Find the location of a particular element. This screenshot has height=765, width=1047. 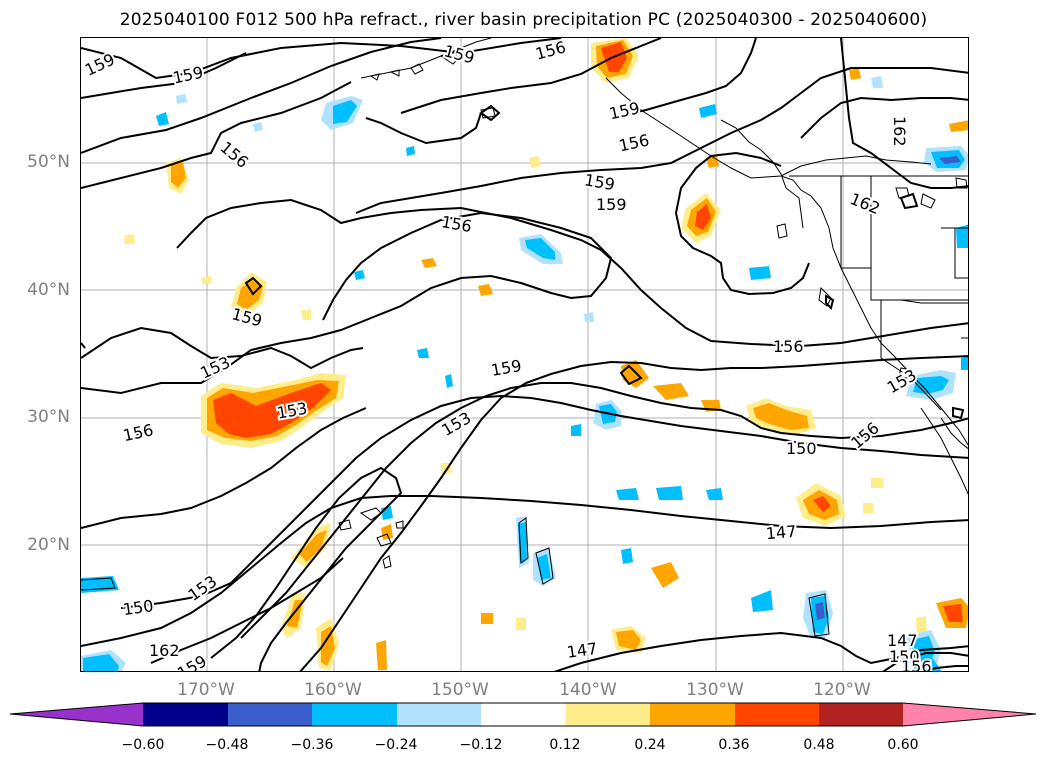

contour-lobe-east is located at coordinates (884, 117).